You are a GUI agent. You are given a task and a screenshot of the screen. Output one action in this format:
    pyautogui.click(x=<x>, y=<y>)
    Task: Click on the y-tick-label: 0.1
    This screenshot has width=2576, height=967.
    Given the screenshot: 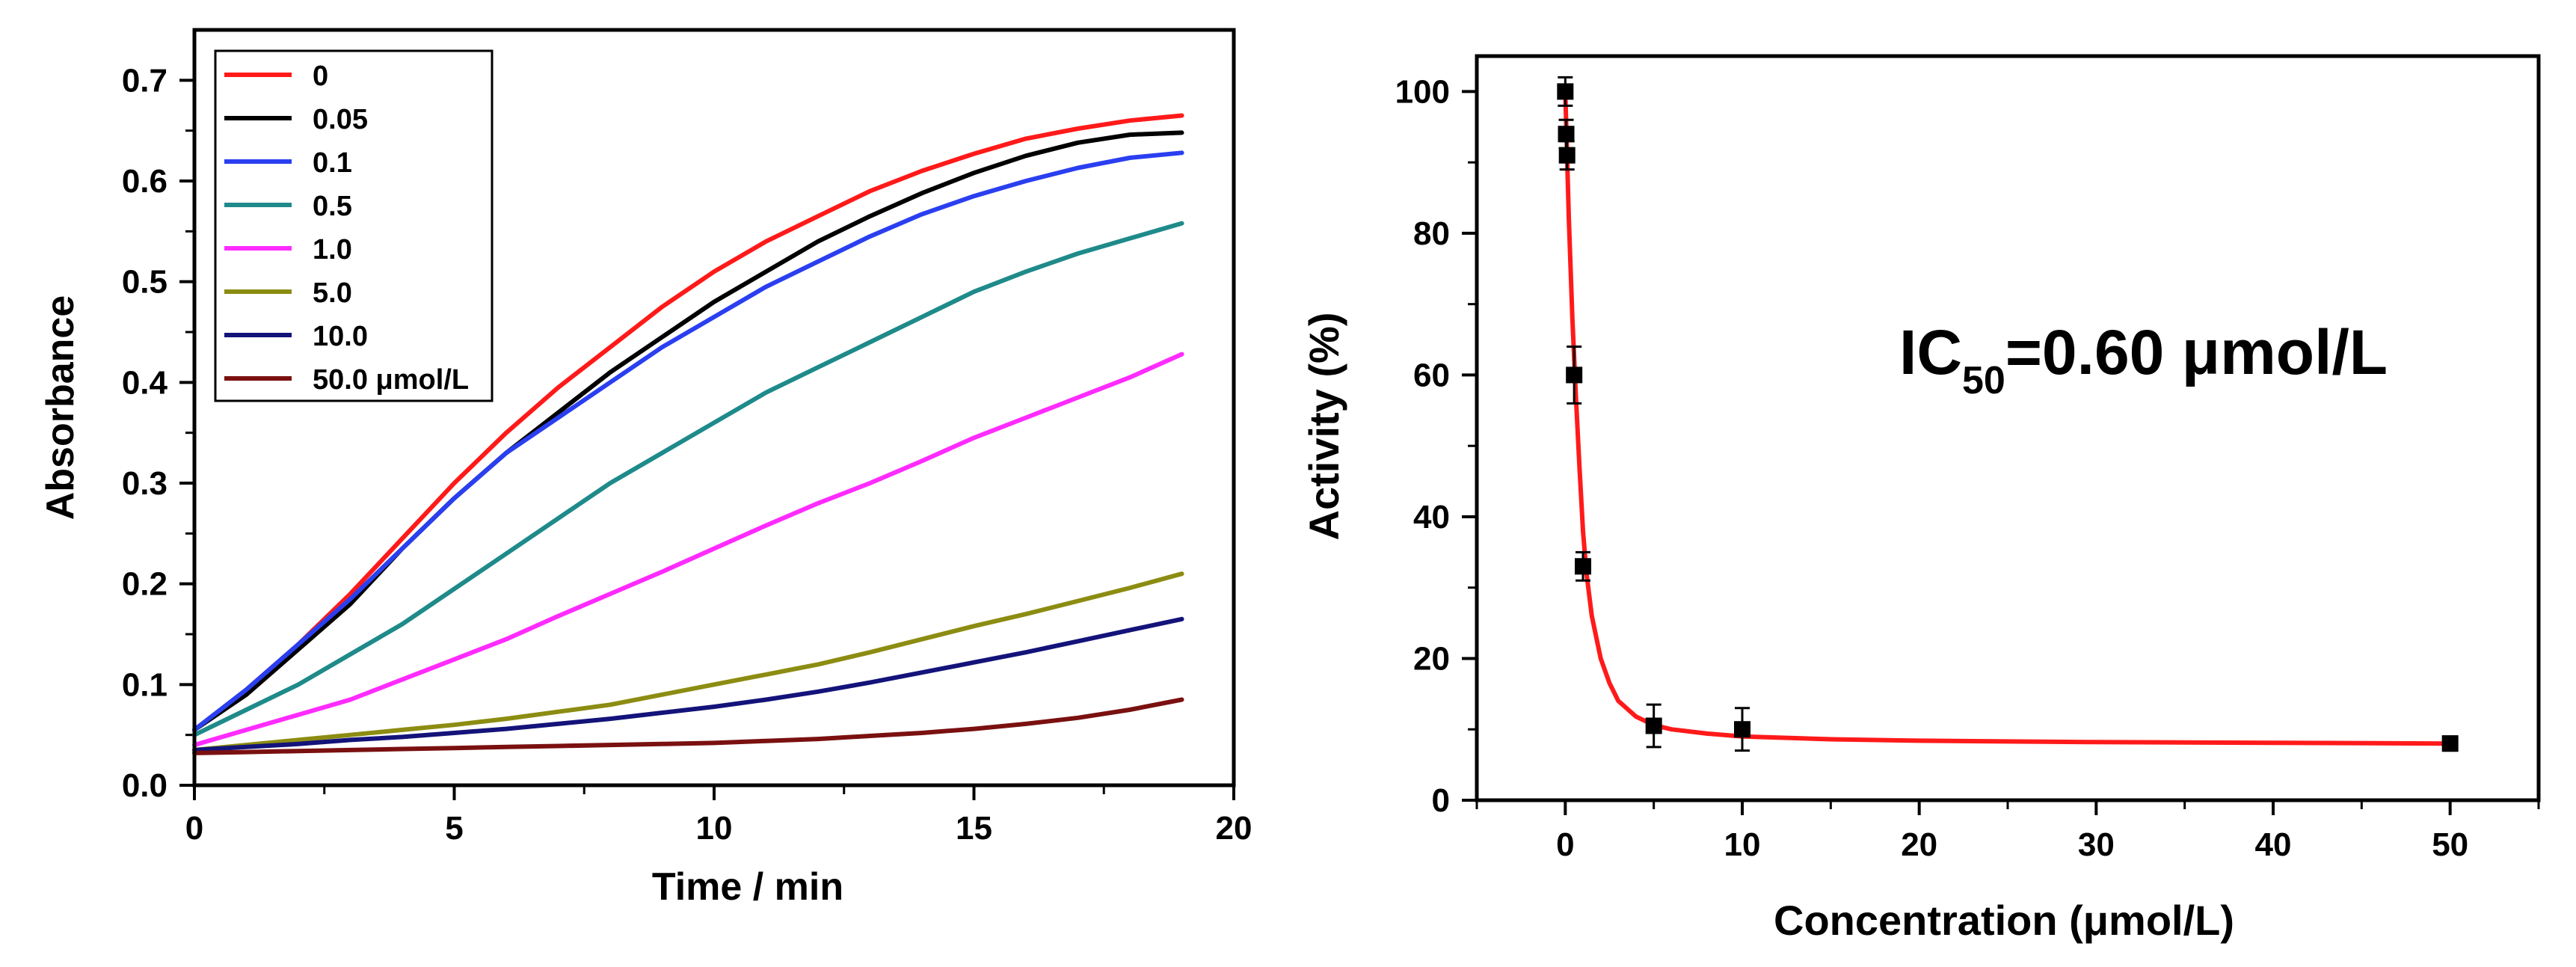 What is the action you would take?
    pyautogui.click(x=144, y=684)
    